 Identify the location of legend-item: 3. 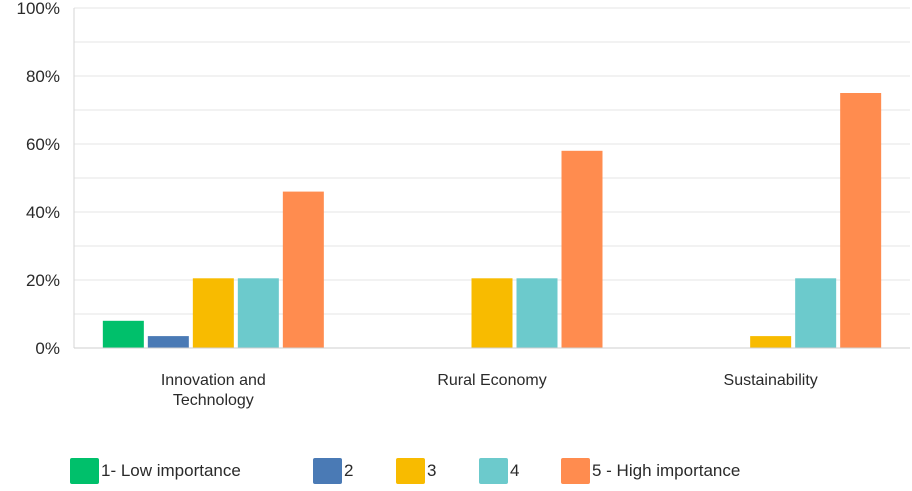
(437, 471).